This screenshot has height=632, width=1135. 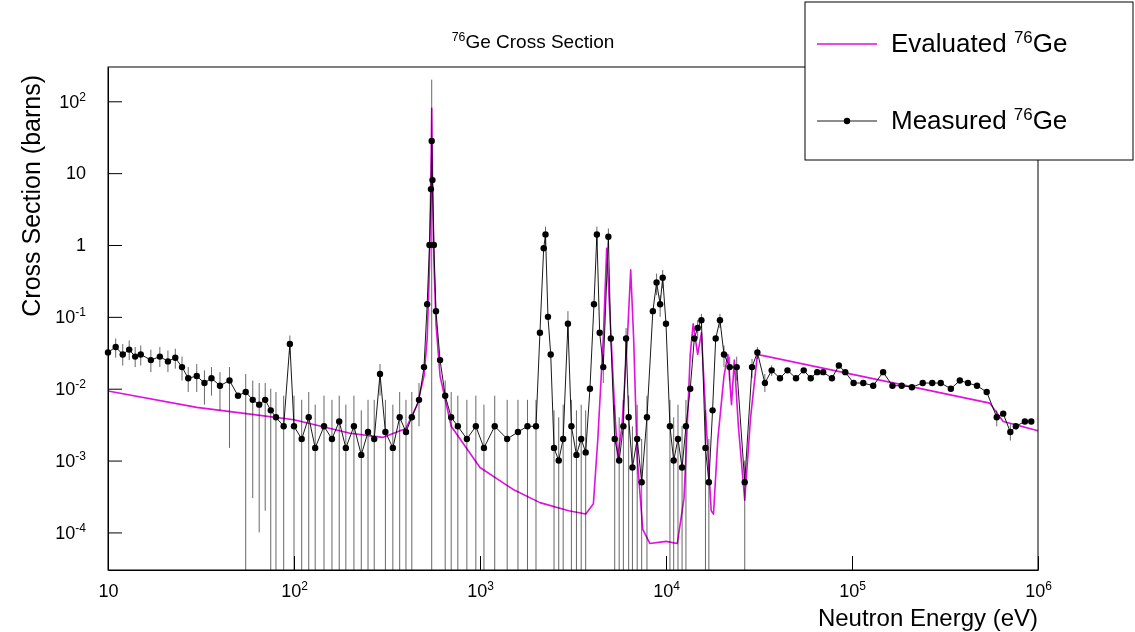 I want to click on x-tick-label: 10, so click(x=108, y=590).